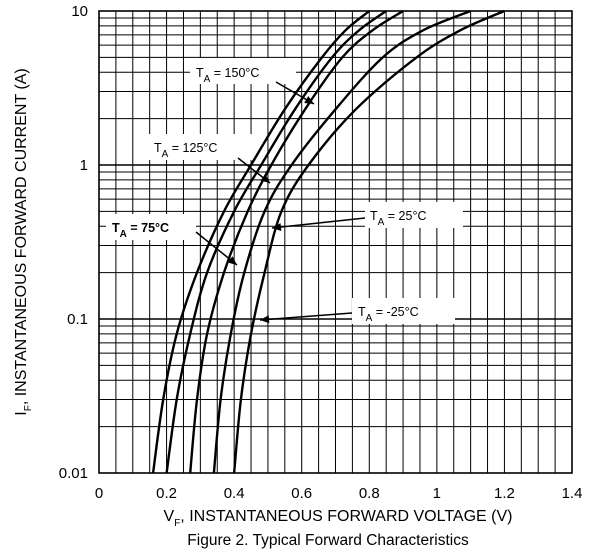 The height and width of the screenshot is (556, 593). Describe the element at coordinates (79, 11) in the screenshot. I see `y-tick-label: 10` at that location.